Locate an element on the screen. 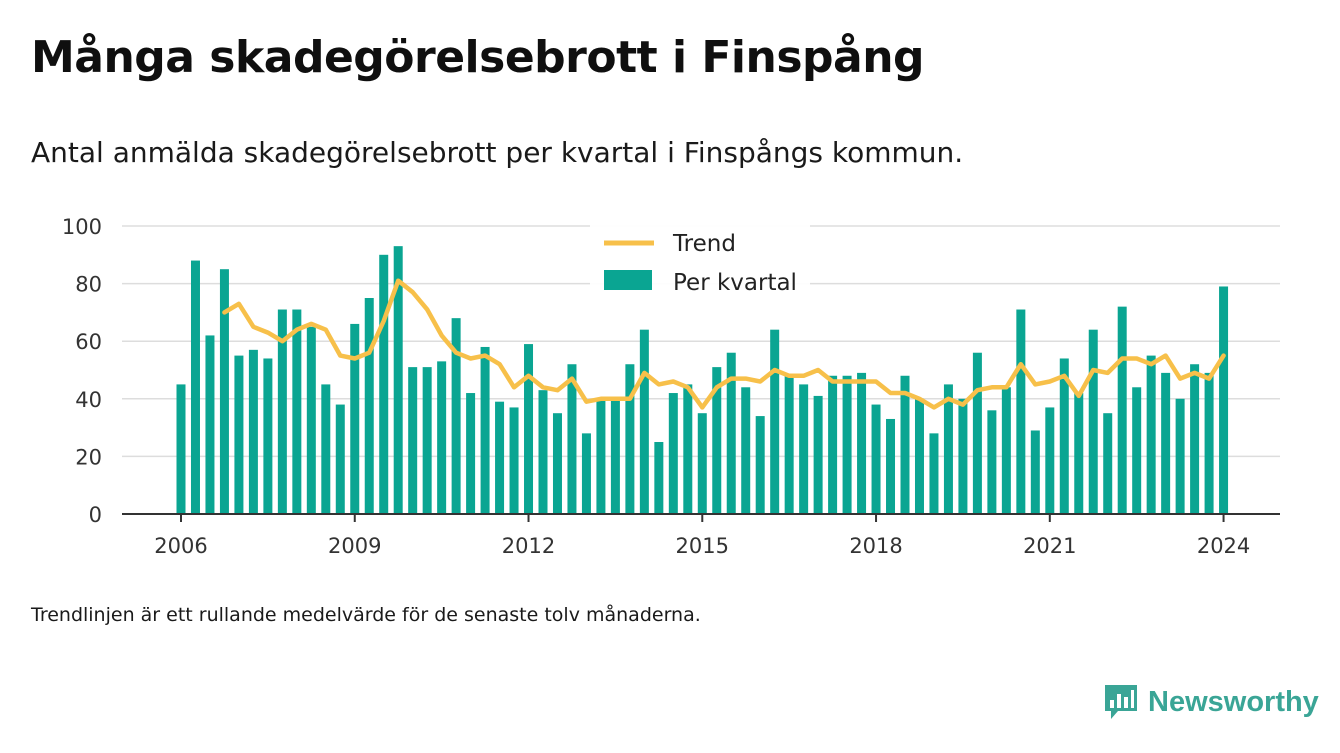 Image resolution: width=1340 pixels, height=753 pixels. trend-line is located at coordinates (724, 344).